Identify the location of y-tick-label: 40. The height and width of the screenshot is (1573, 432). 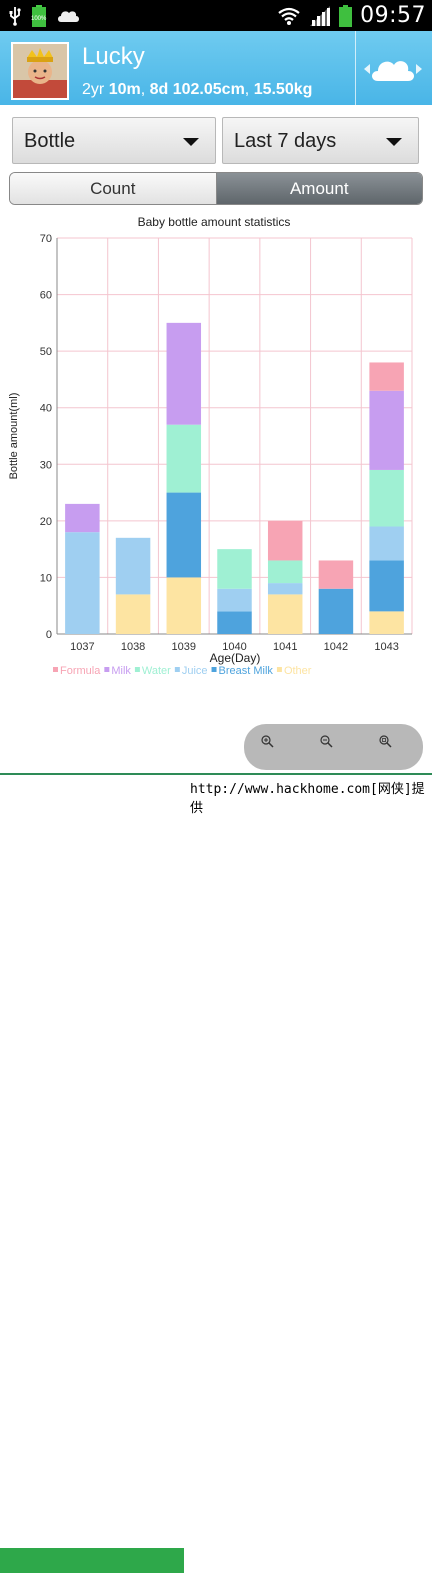
(46, 409).